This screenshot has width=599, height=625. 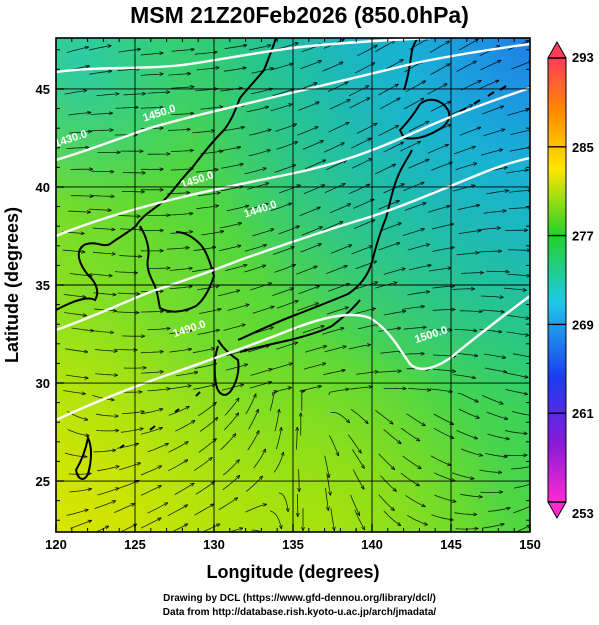 What do you see at coordinates (583, 147) in the screenshot?
I see `colorbar-tick-label: 285` at bounding box center [583, 147].